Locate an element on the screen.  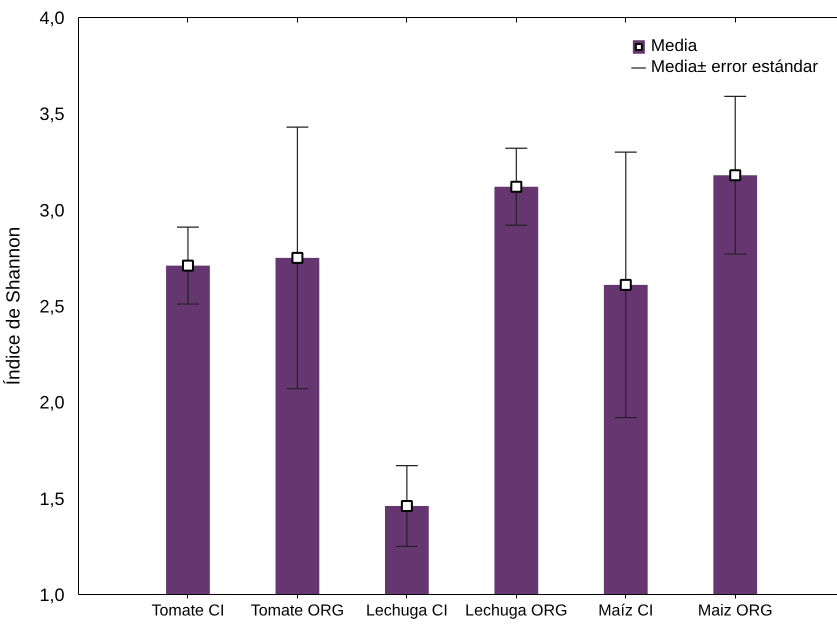
x-tick-label: Lechuga CI is located at coordinates (407, 611).